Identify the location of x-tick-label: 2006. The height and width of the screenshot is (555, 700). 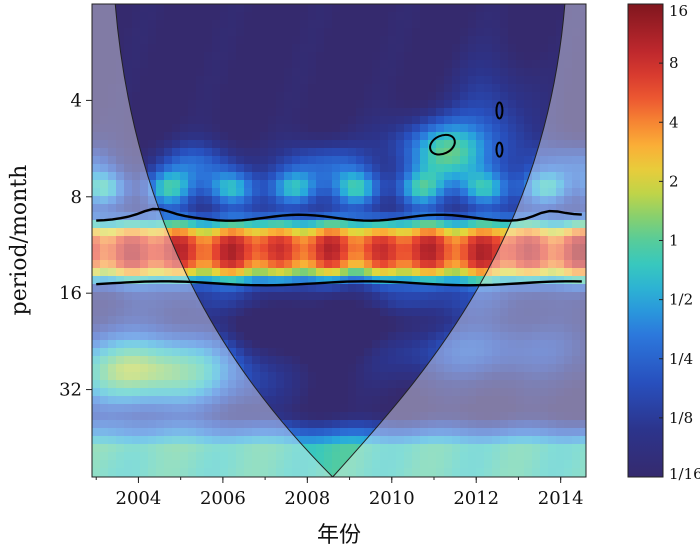
(223, 498).